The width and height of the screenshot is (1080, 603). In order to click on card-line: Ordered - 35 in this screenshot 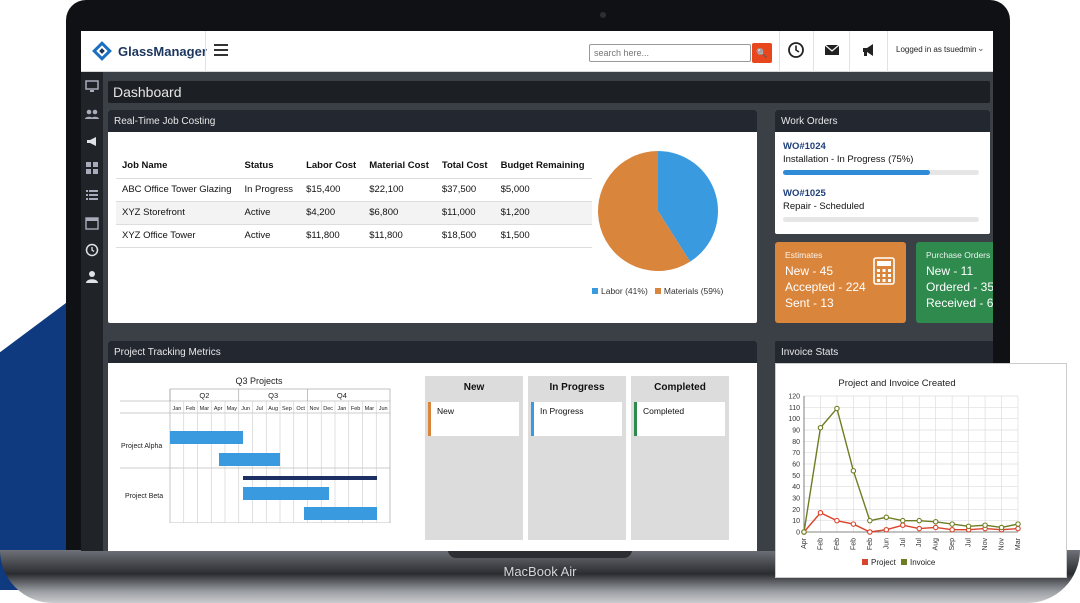, I will do `click(959, 287)`.